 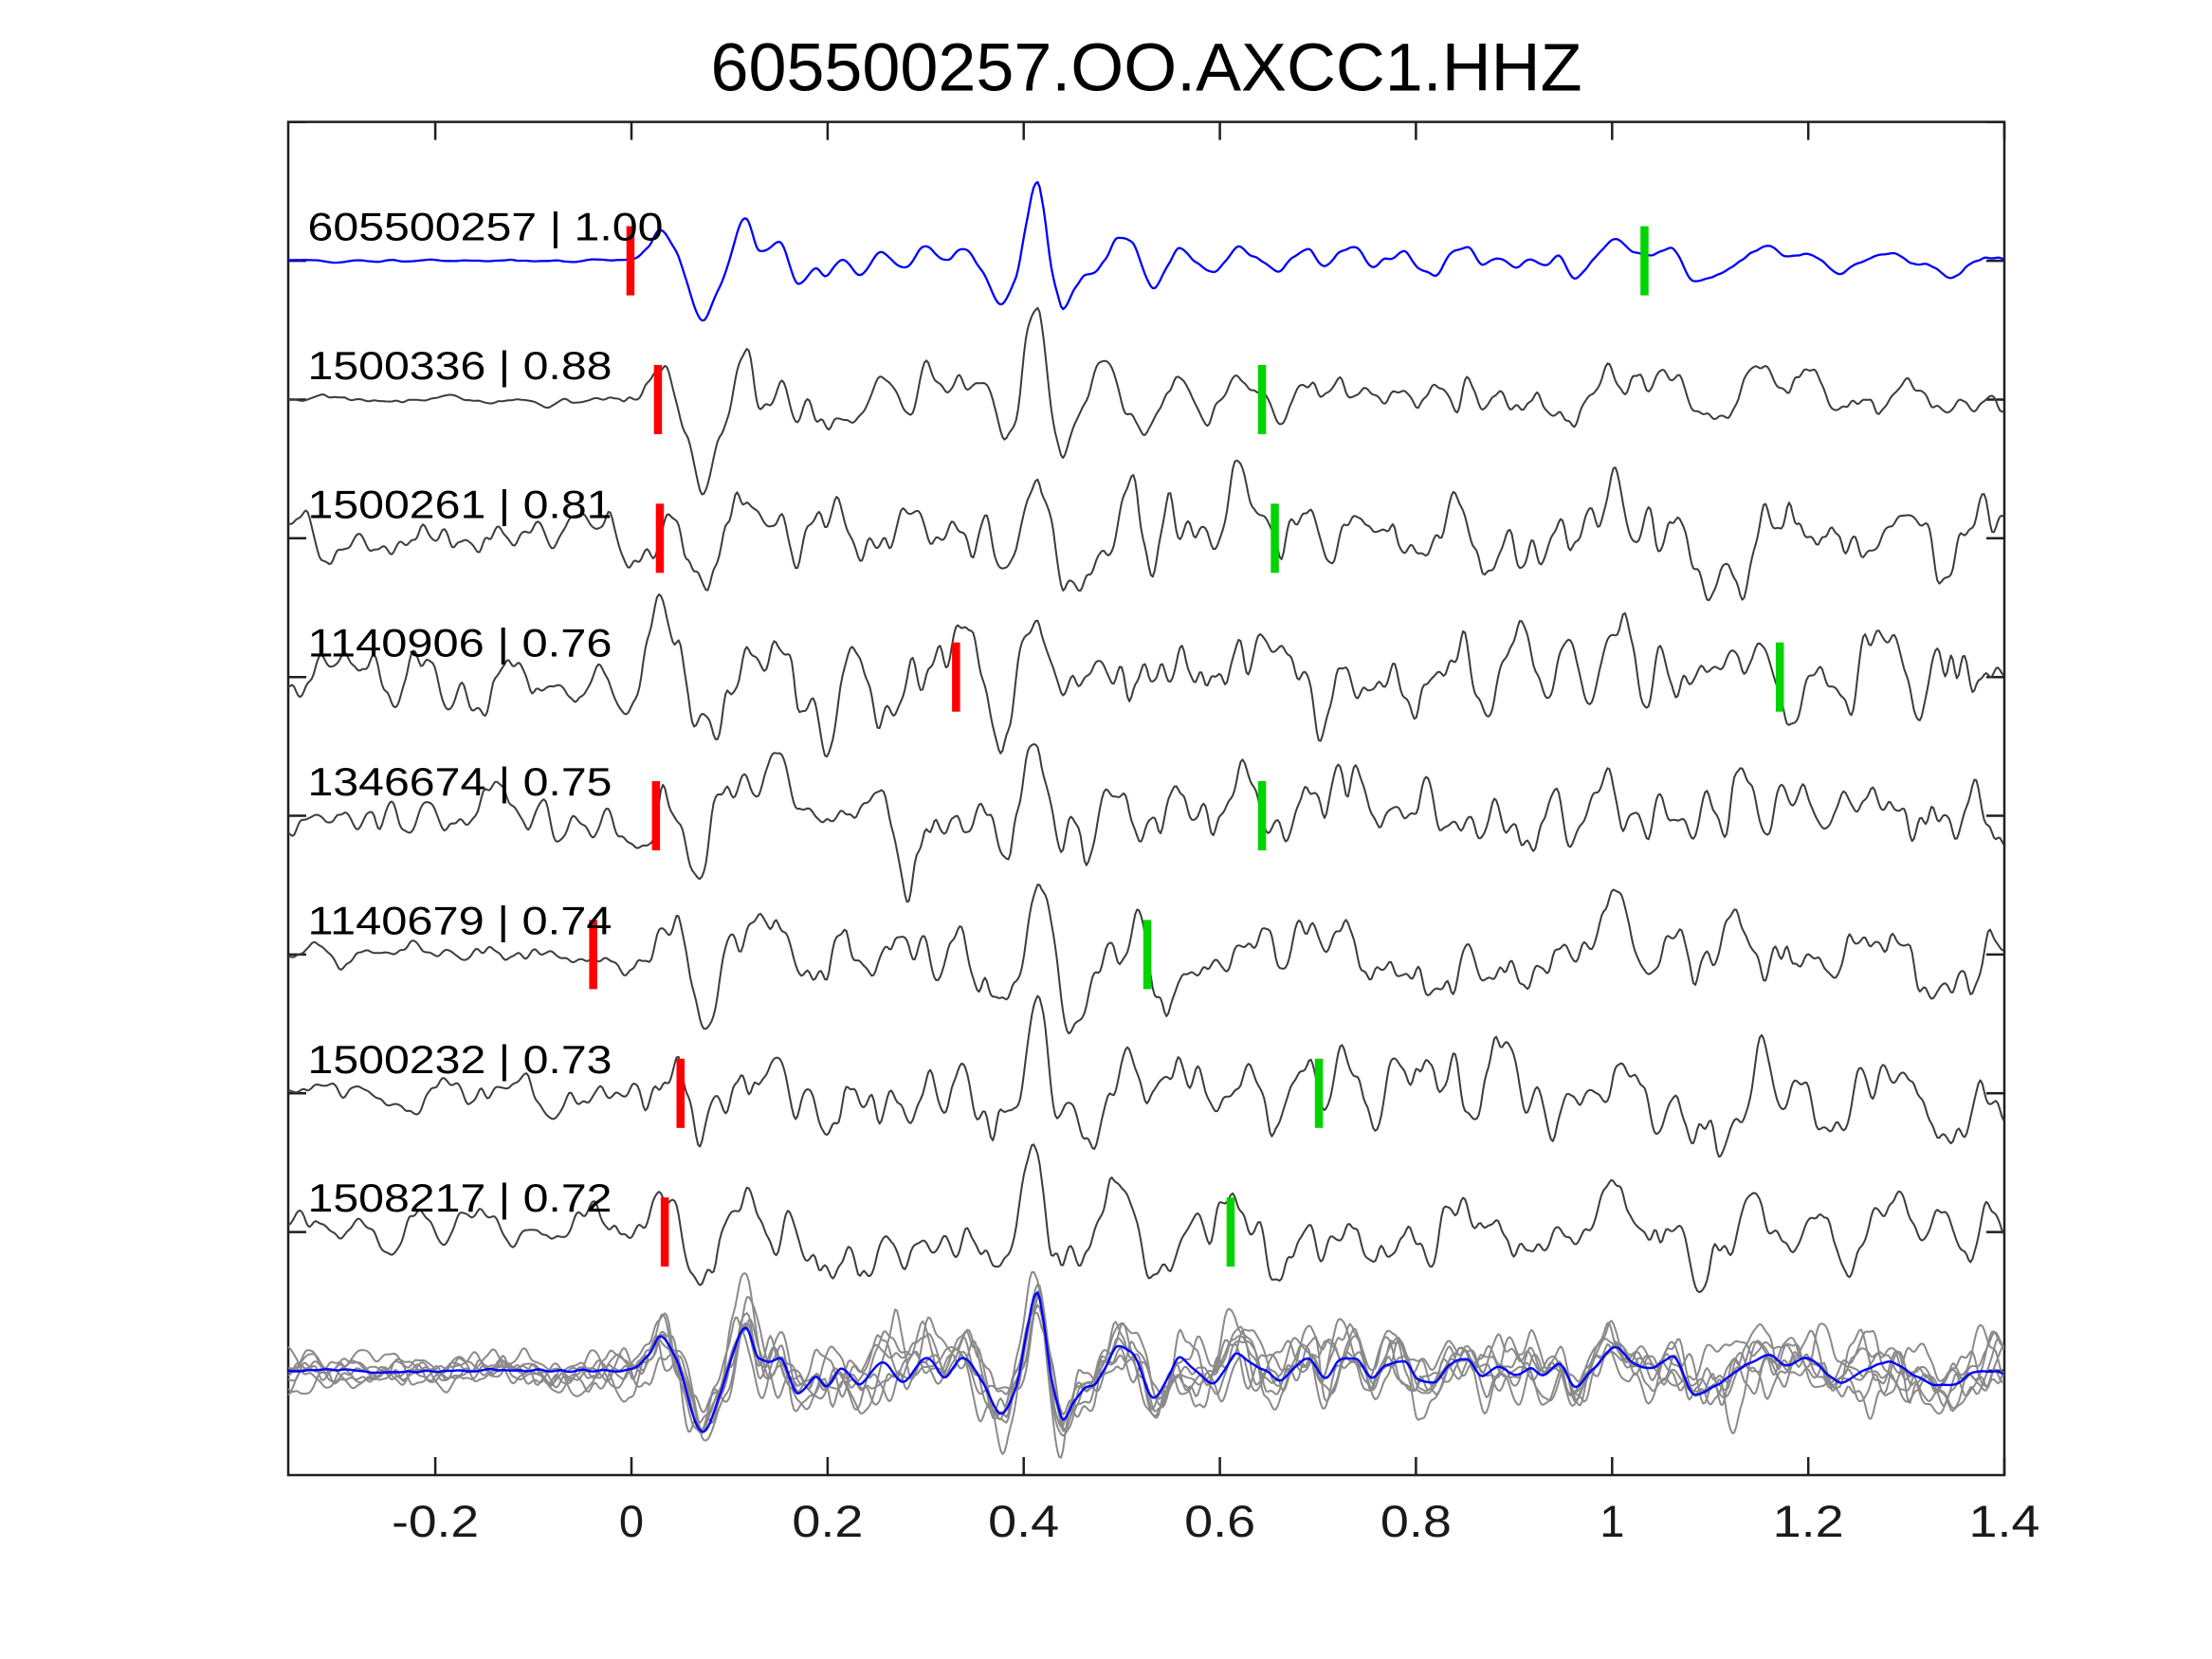 What do you see at coordinates (827, 1521) in the screenshot?
I see `svg-text: 0.2` at bounding box center [827, 1521].